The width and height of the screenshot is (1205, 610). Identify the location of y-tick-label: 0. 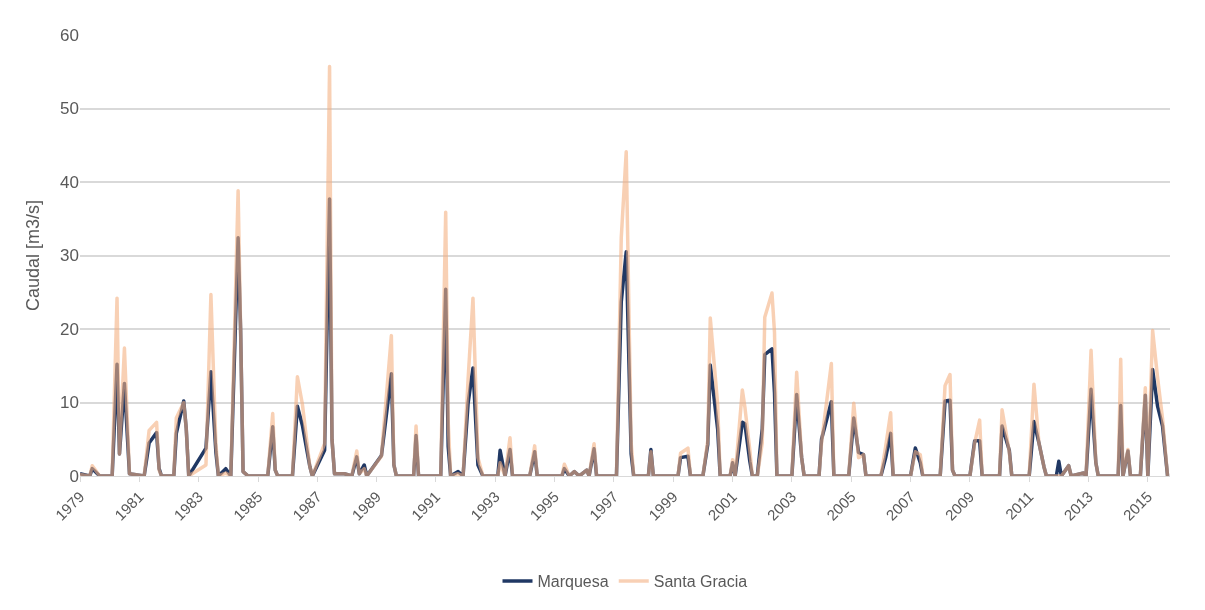
(74, 476).